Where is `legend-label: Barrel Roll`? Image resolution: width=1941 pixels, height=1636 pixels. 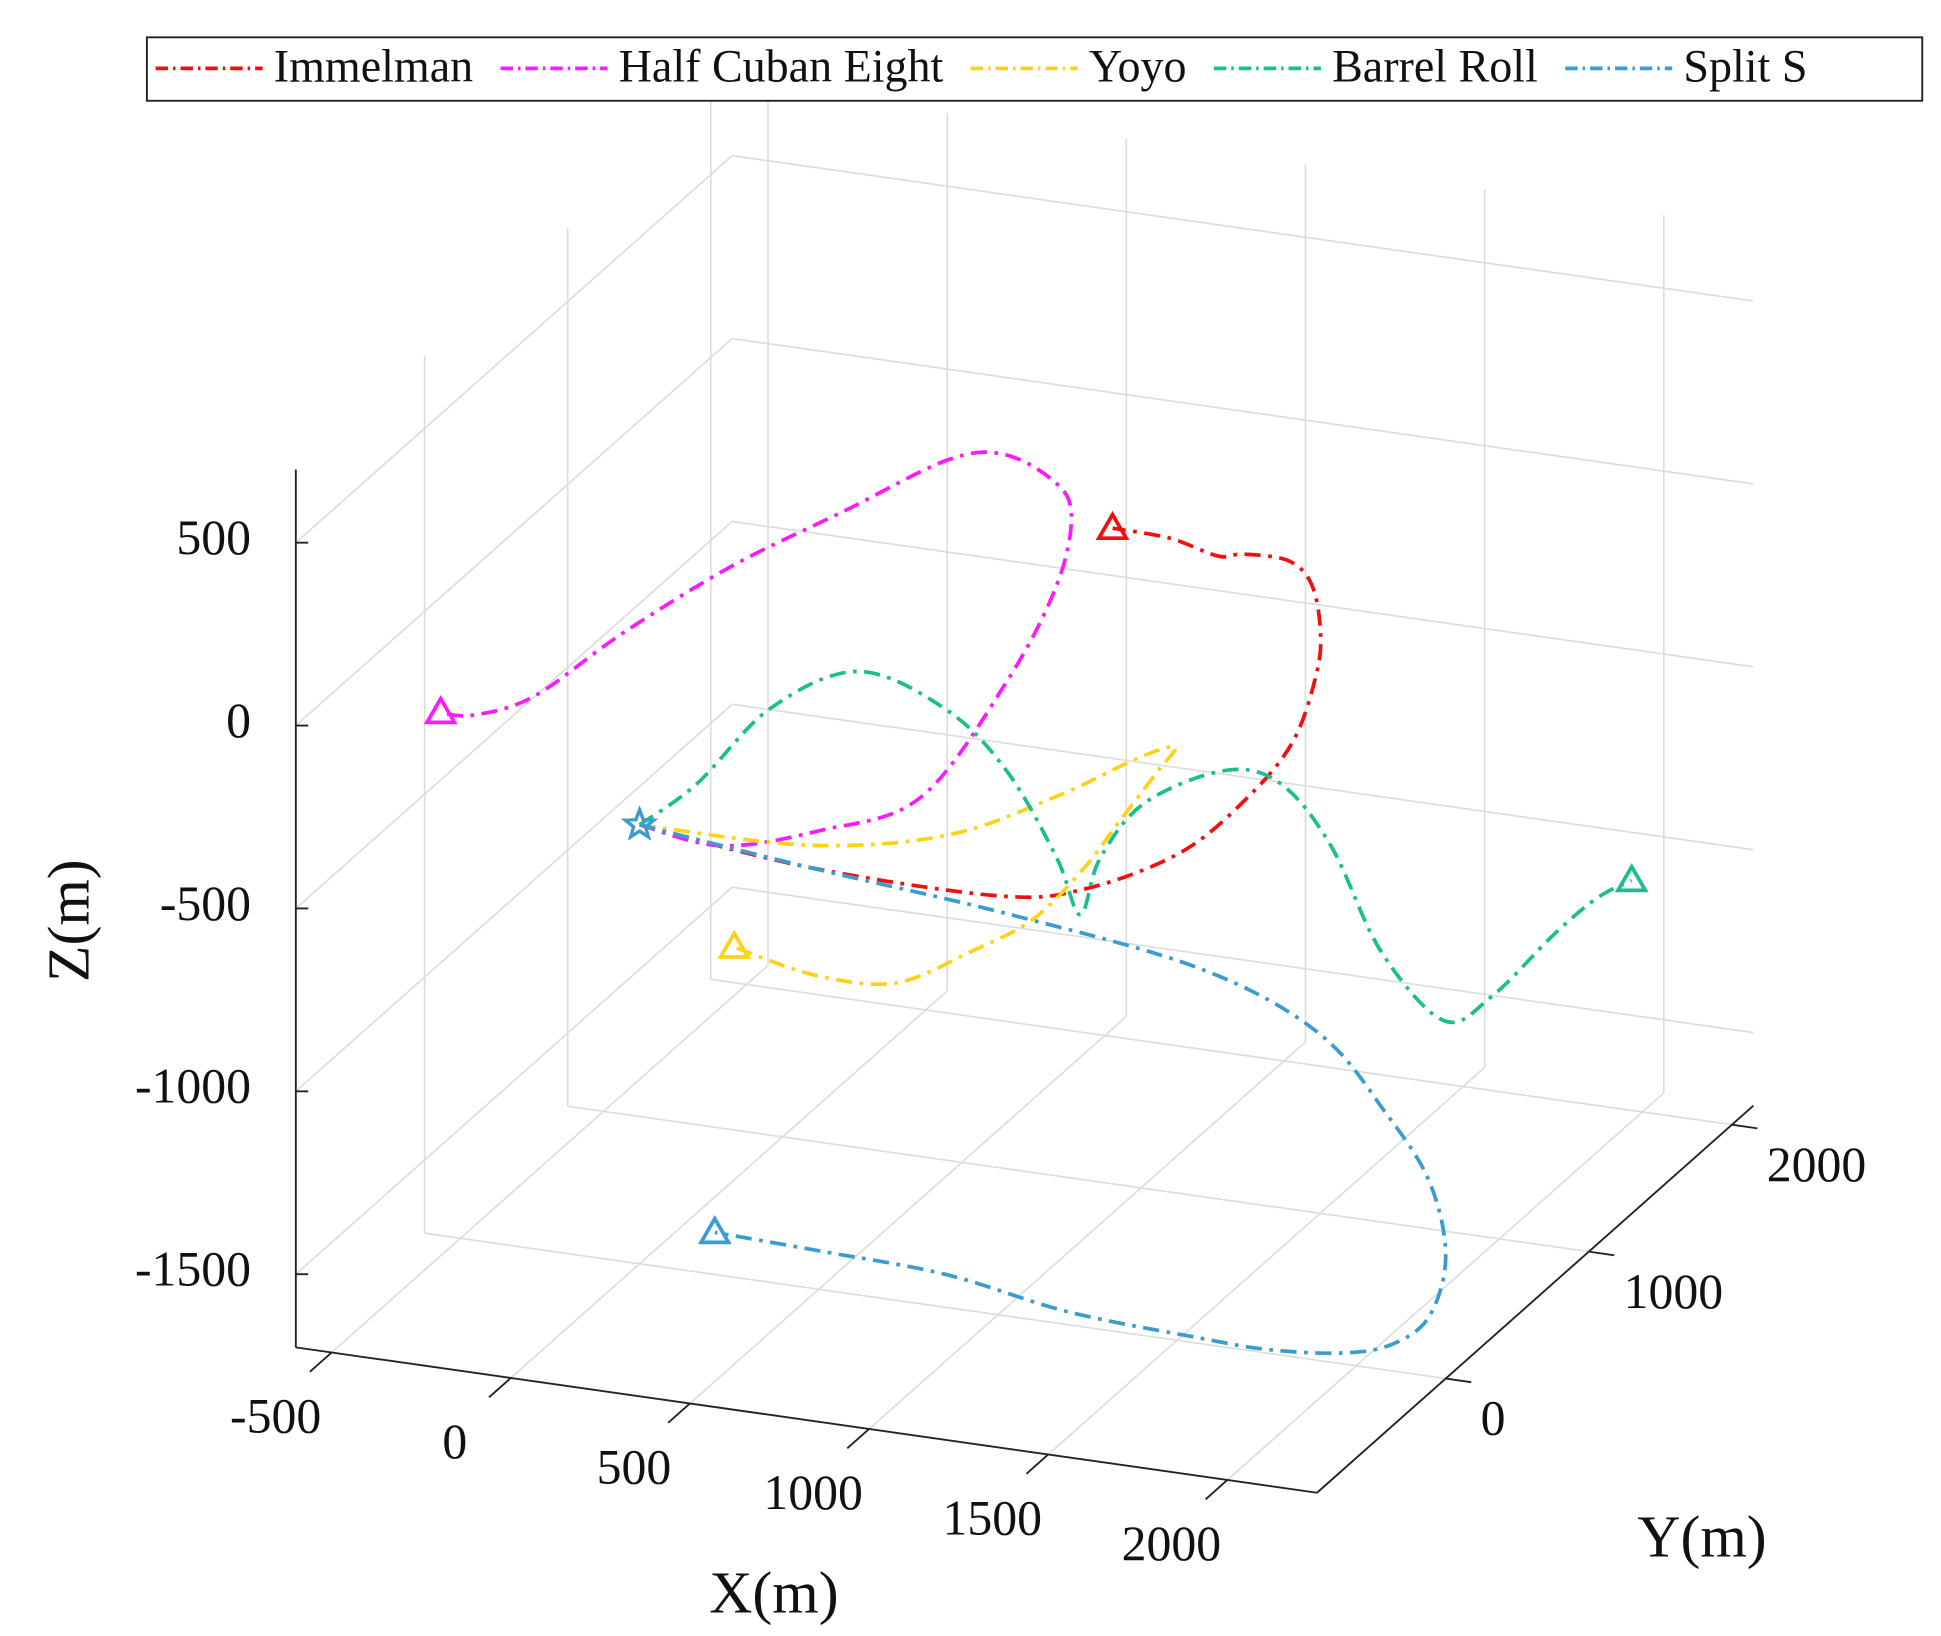
legend-label: Barrel Roll is located at coordinates (1435, 65).